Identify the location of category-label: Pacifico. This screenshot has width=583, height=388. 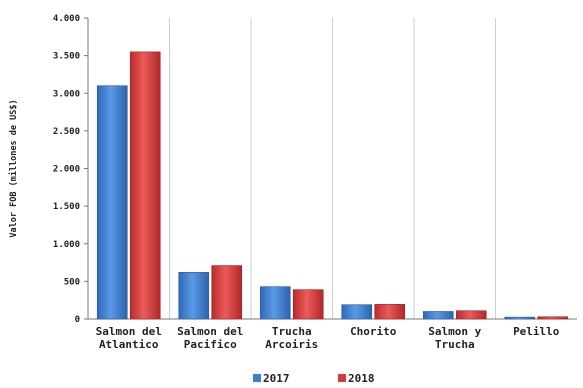
(210, 344).